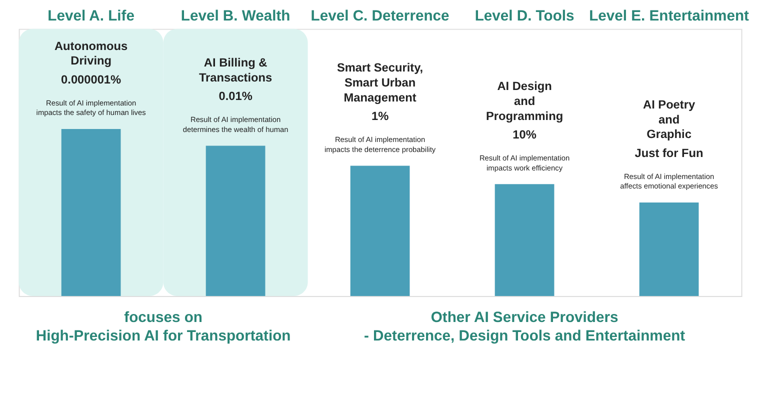  What do you see at coordinates (380, 82) in the screenshot?
I see `text: Smart Security, Smart Urban Management` at bounding box center [380, 82].